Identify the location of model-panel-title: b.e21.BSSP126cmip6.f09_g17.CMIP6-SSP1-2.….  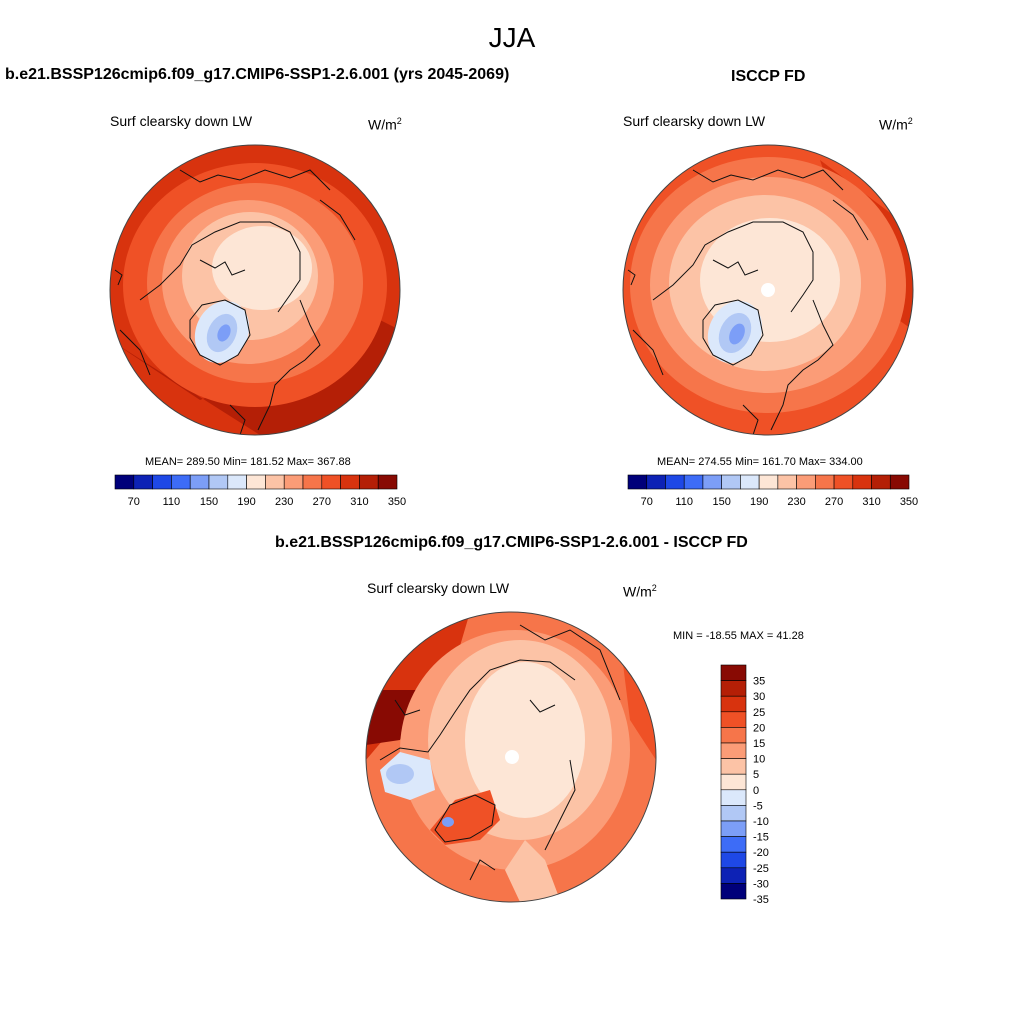
(257, 74).